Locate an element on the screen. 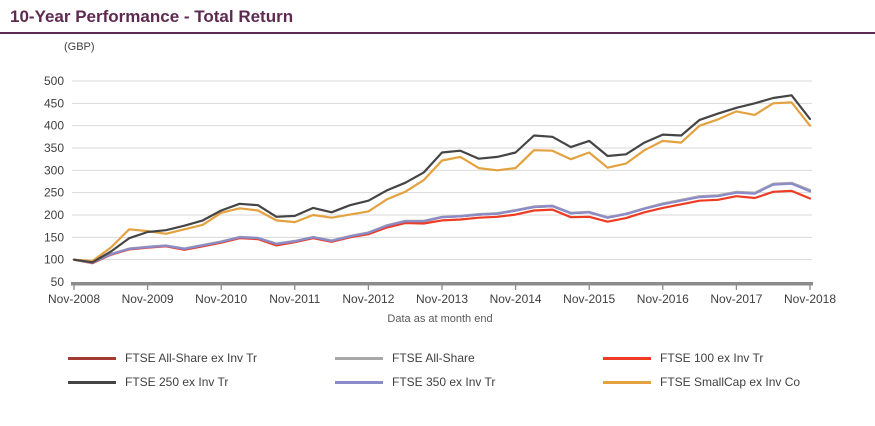 The image size is (875, 426). svg-text: Nov-2016 is located at coordinates (663, 299).